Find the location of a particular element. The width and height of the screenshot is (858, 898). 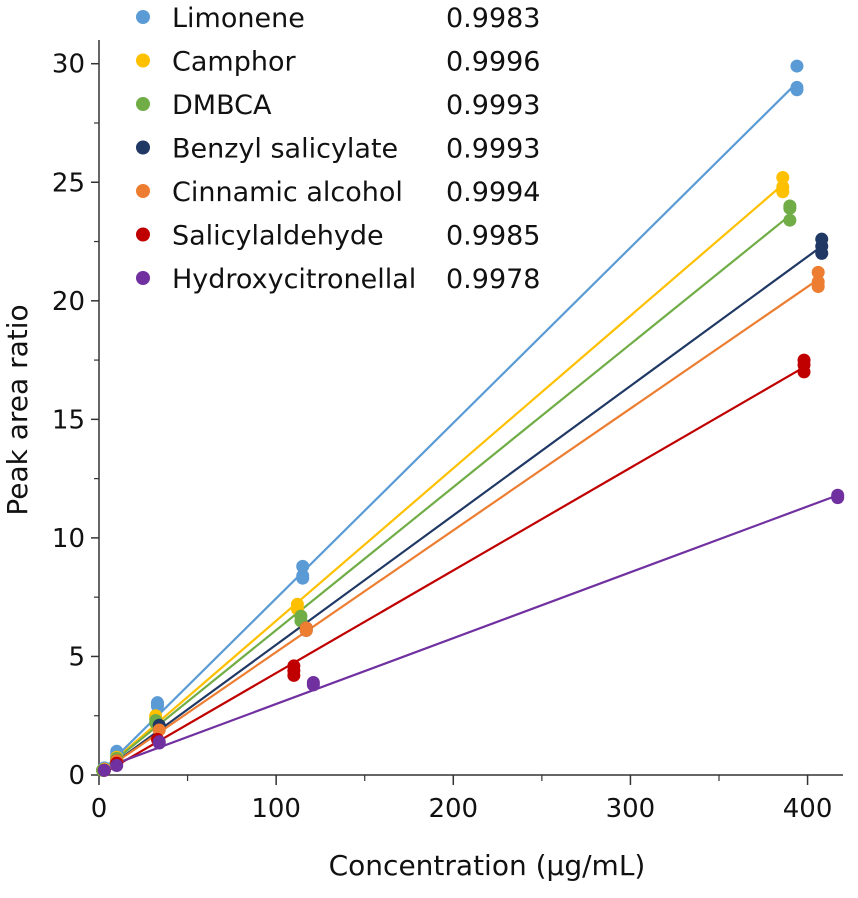

x-tick-label: 200 is located at coordinates (453, 809).